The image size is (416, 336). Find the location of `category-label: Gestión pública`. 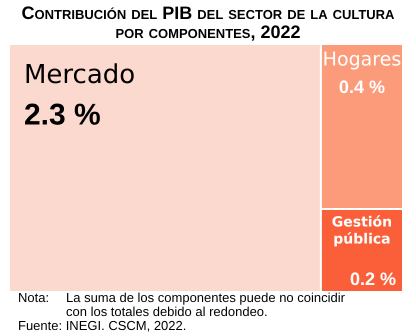

category-label: Gestión pública is located at coordinates (362, 231).